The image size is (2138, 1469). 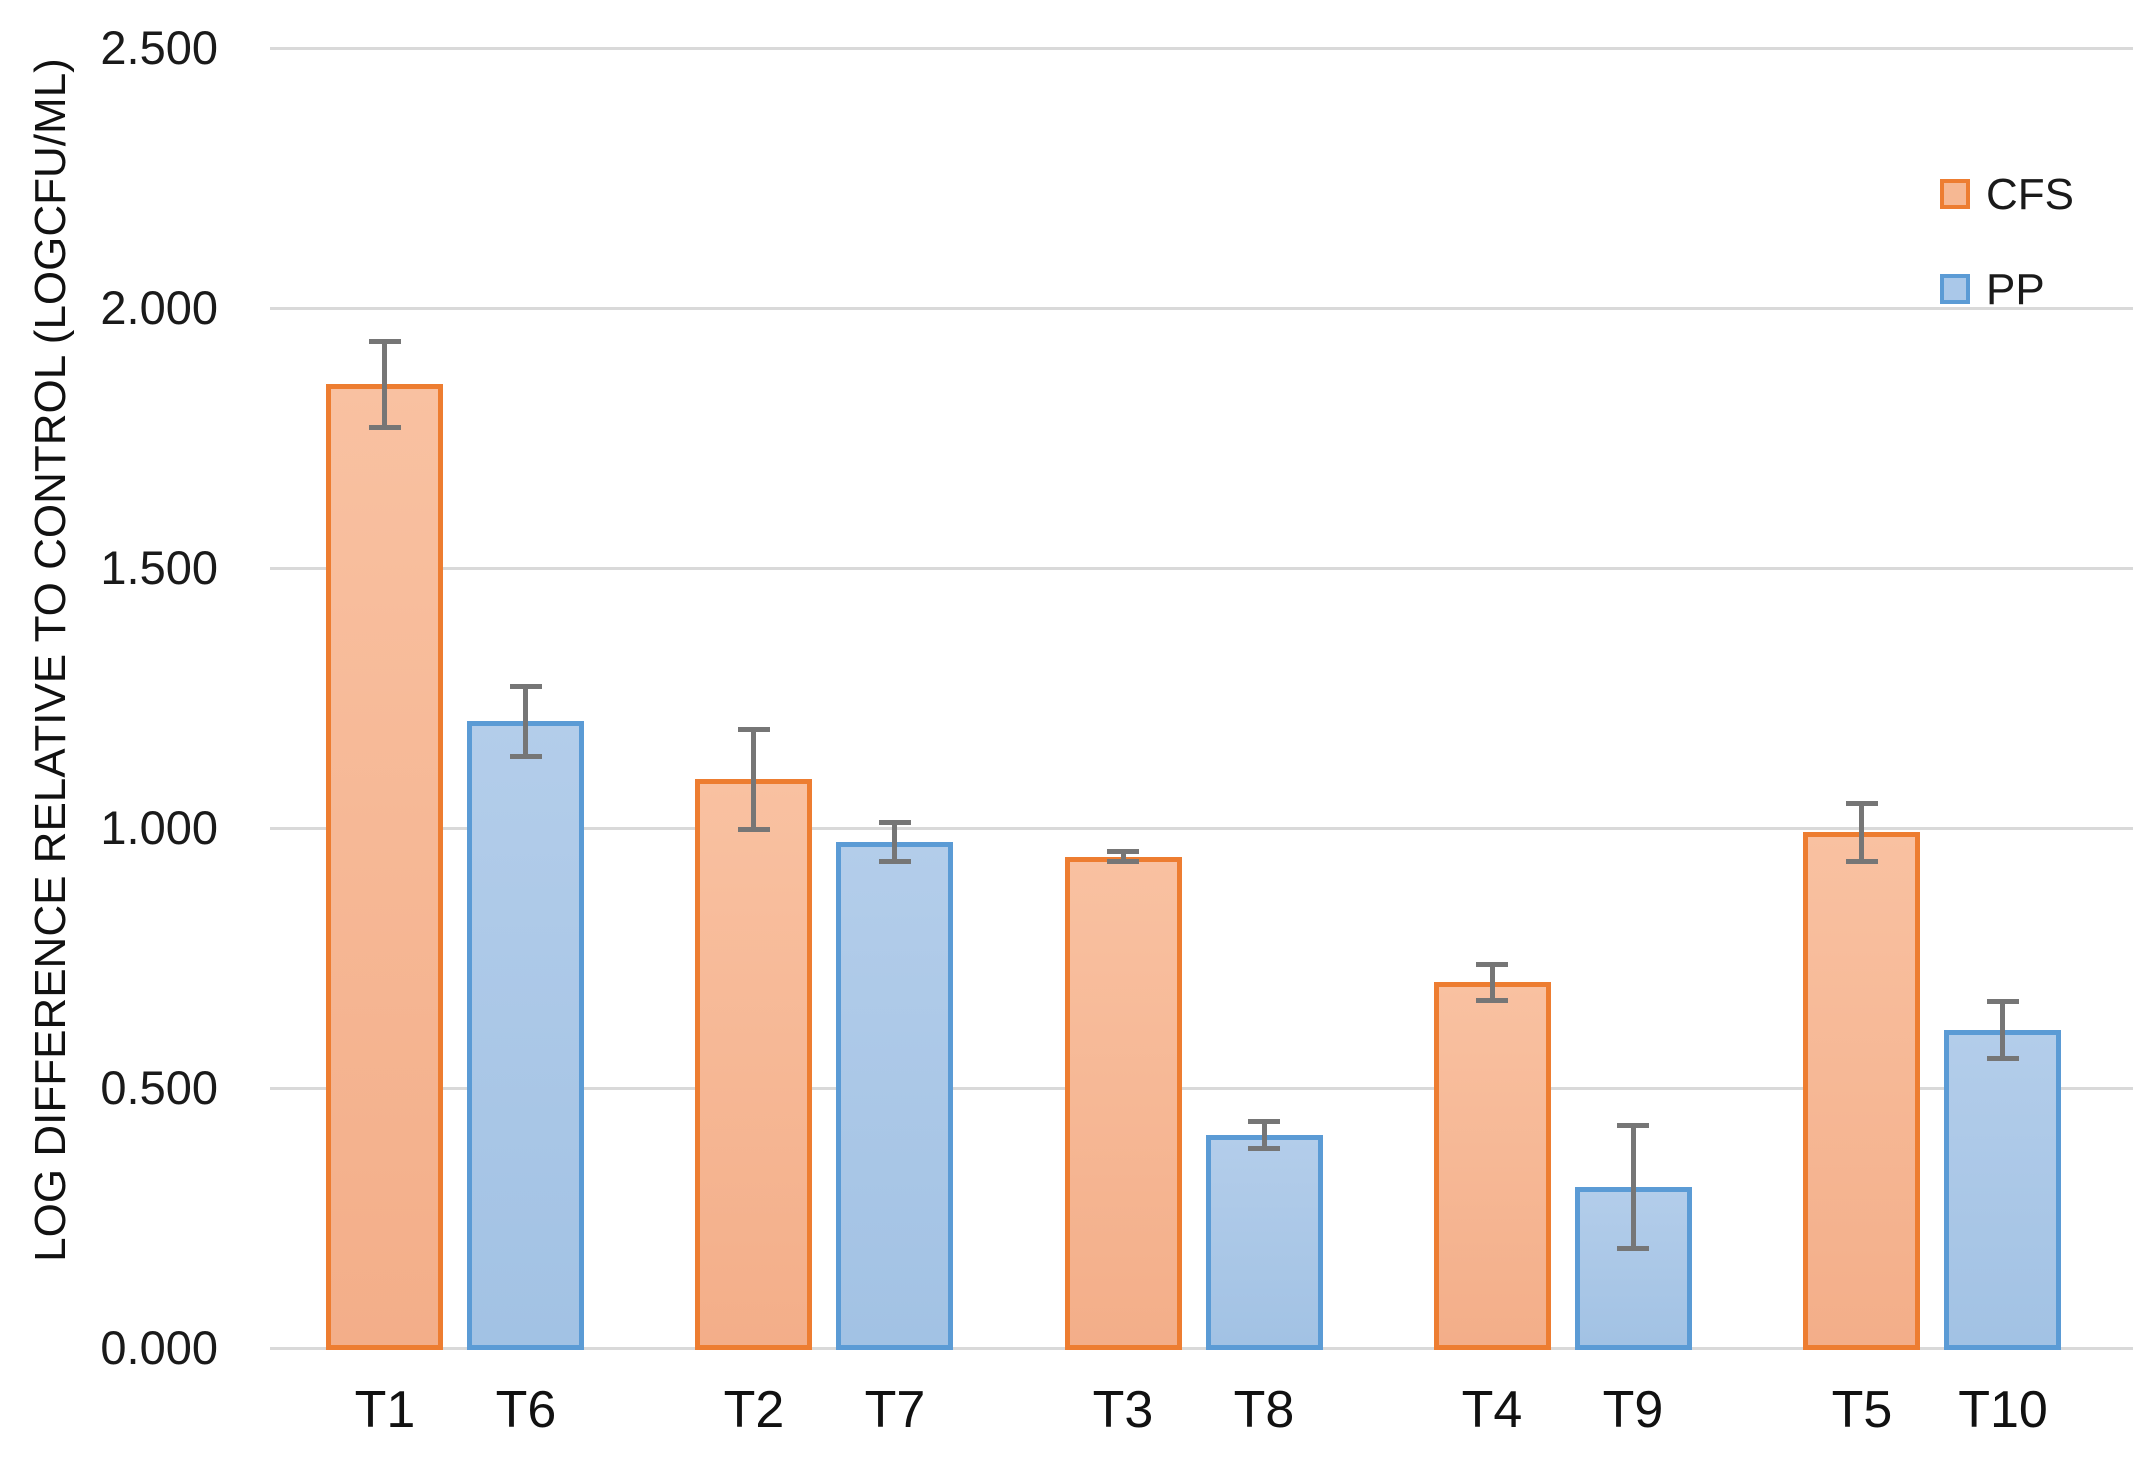 I want to click on x-tick-label-T1: T1, so click(x=385, y=1410).